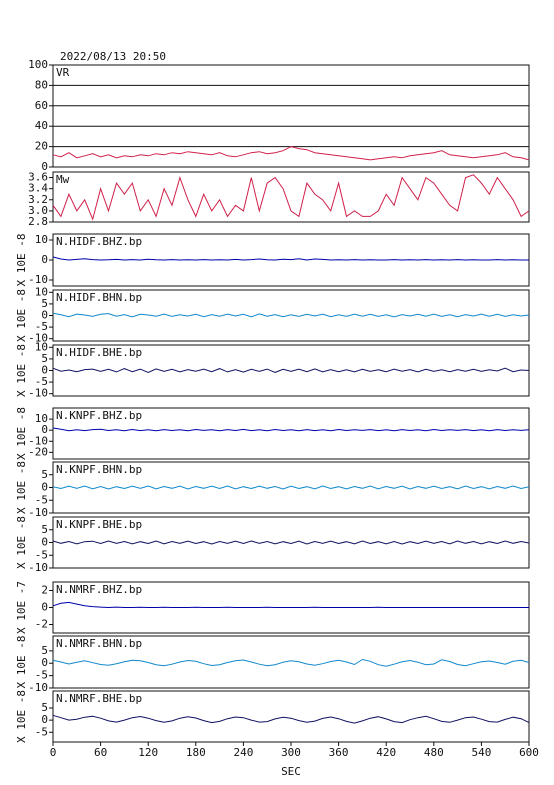 This screenshot has width=554, height=785. What do you see at coordinates (38, 199) in the screenshot?
I see `y-tick-label: 3.2` at bounding box center [38, 199].